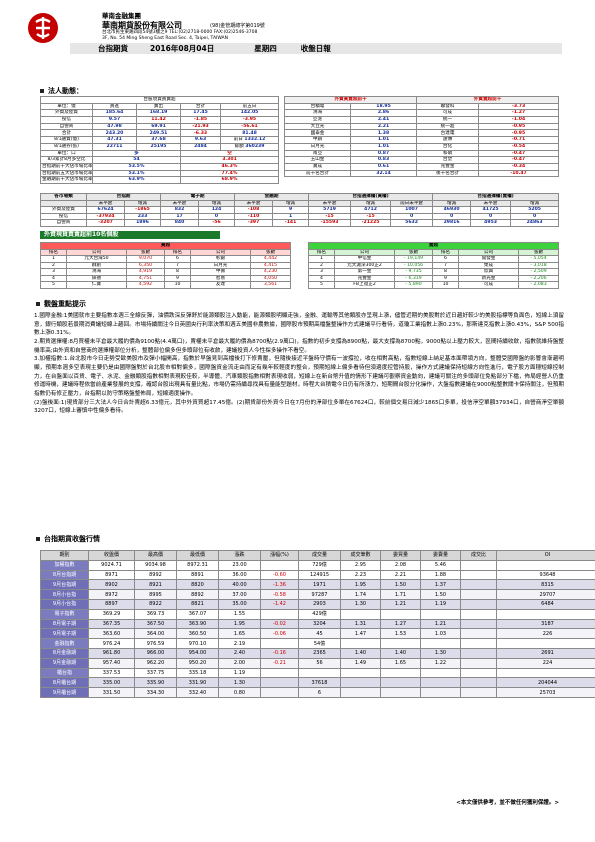  Describe the element at coordinates (319, 614) in the screenshot. I see `quote-cell: 429億` at that location.